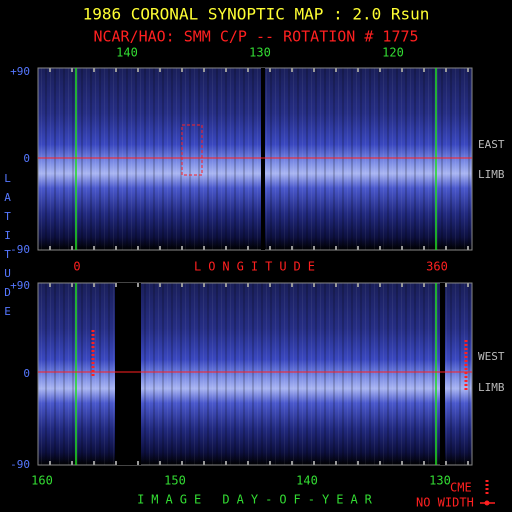 This screenshot has width=512, height=512. Describe the element at coordinates (127, 53) in the screenshot. I see `top-tick-label: 140` at that location.